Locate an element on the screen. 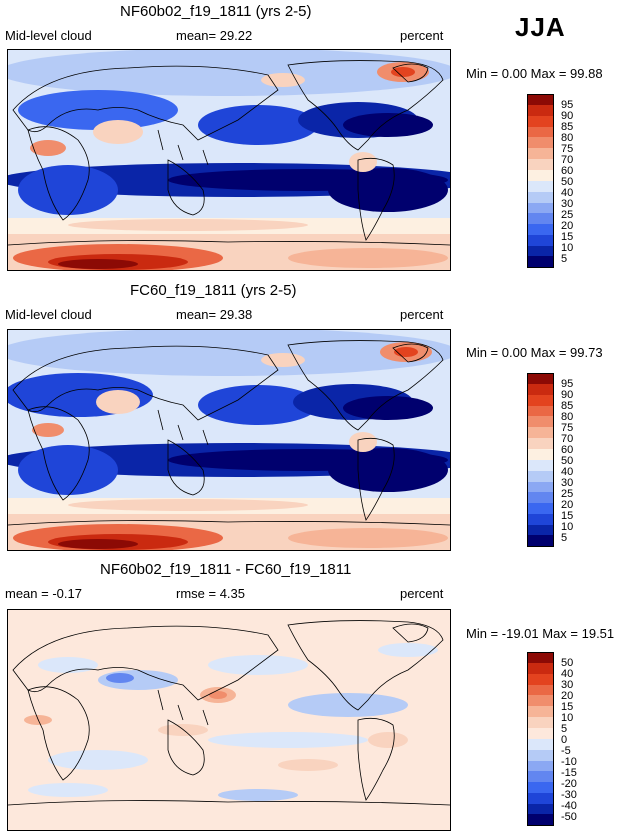  panel-1-units: percent is located at coordinates (422, 35).